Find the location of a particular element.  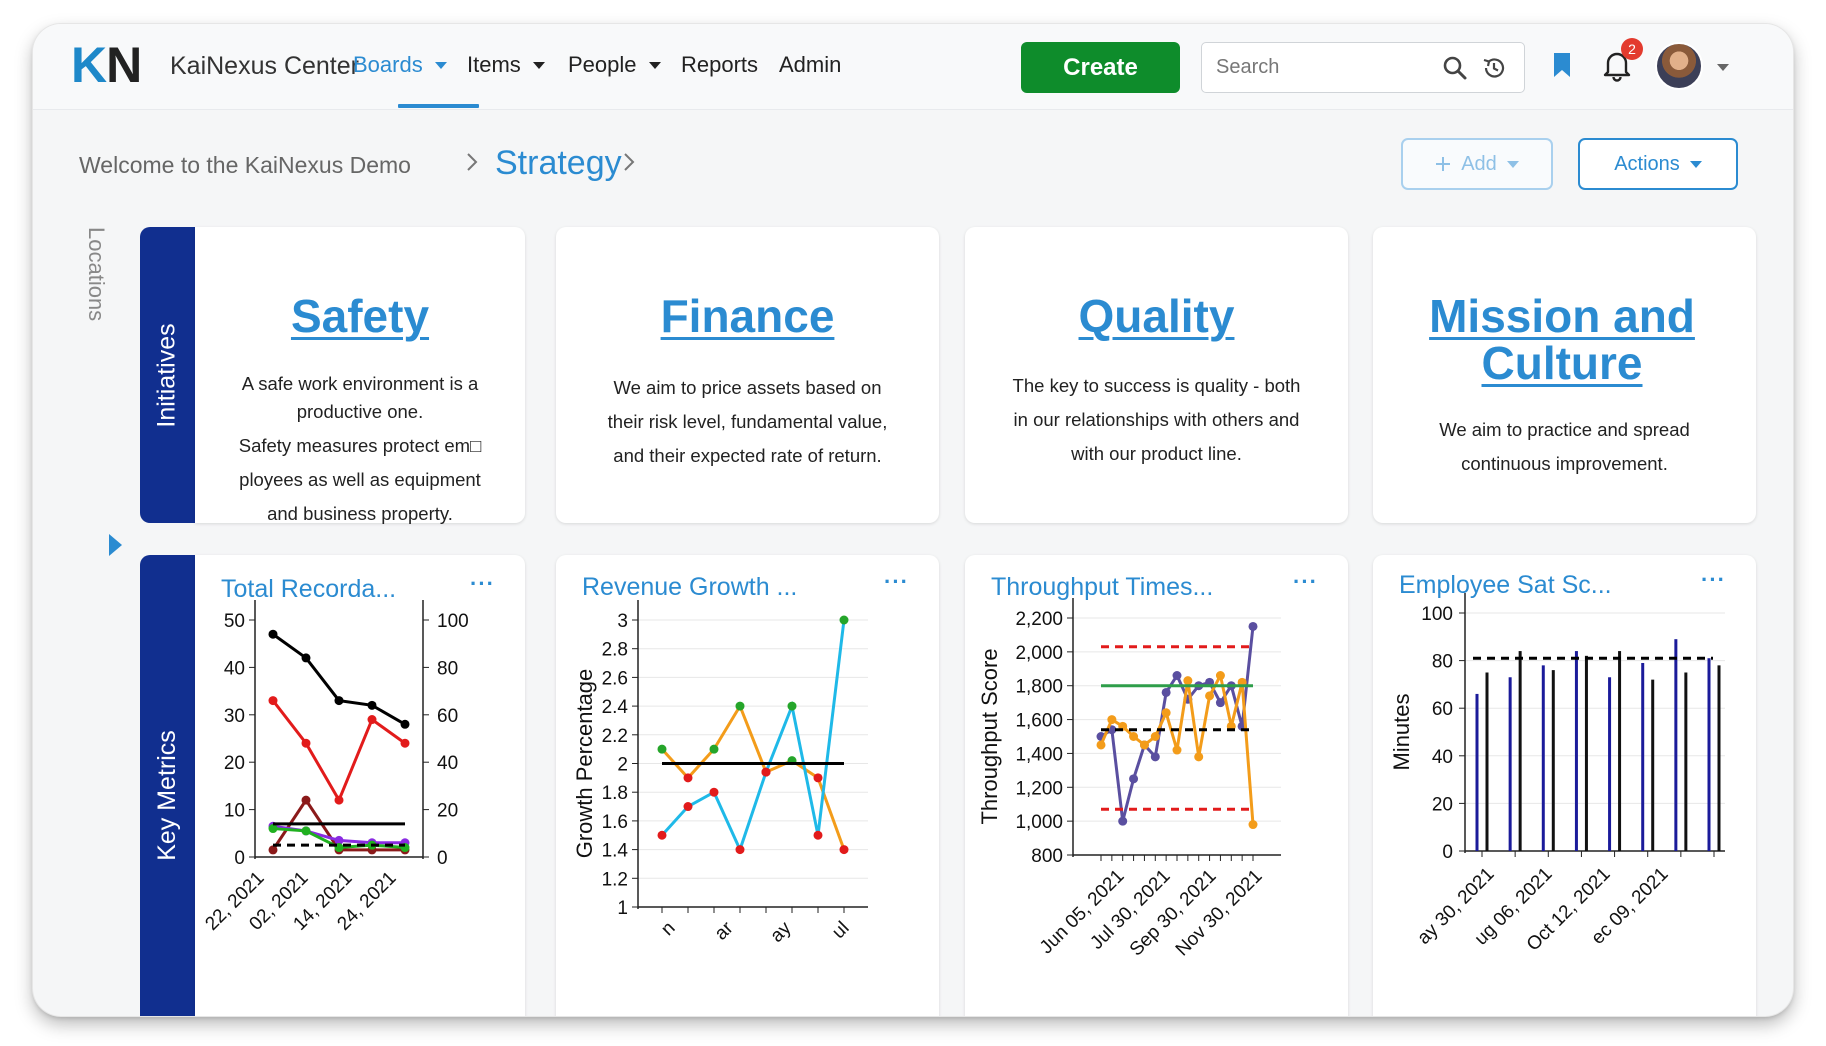

x-tick-label: ul is located at coordinates (840, 930).